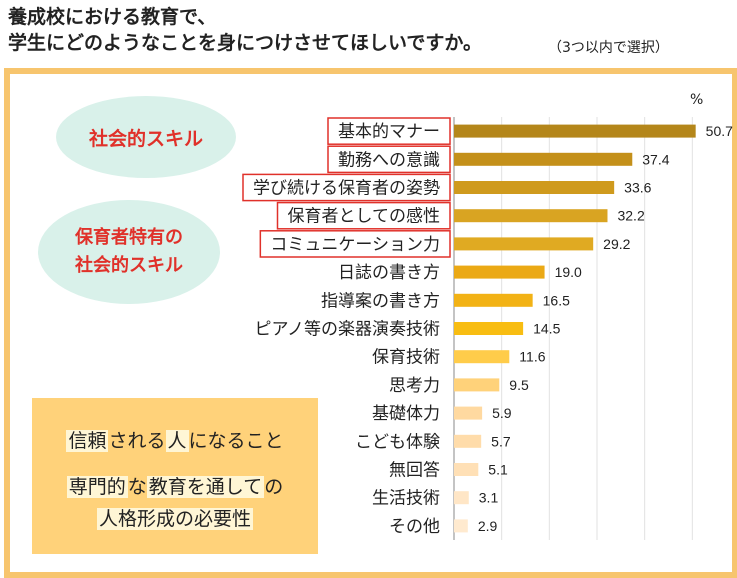 This screenshot has height=578, width=737. I want to click on category-label: 思考力, so click(414, 386).